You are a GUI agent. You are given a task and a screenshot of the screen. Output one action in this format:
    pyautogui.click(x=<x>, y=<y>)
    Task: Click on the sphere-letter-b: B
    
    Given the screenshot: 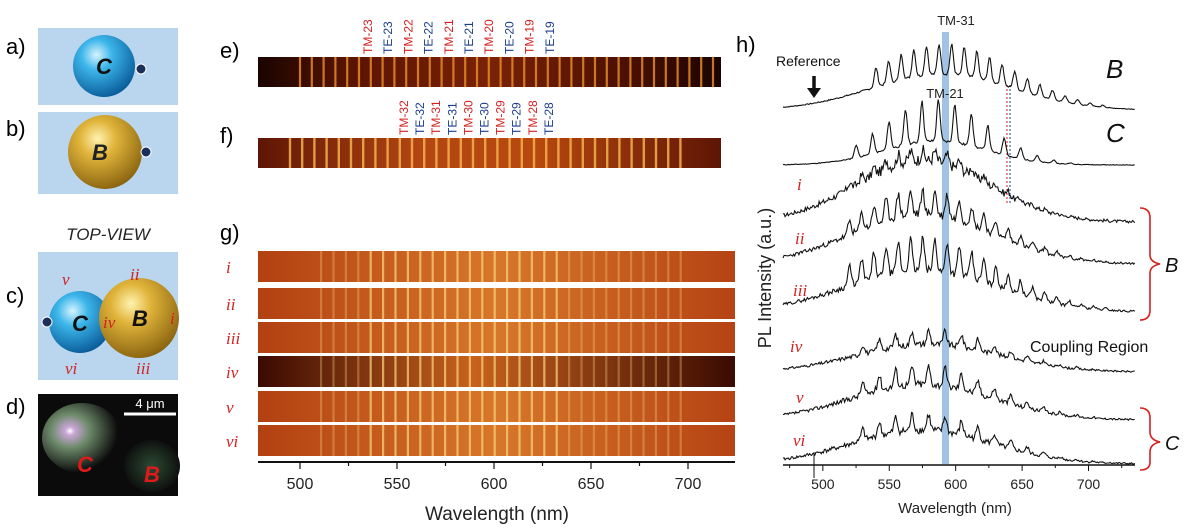 What is the action you would take?
    pyautogui.click(x=100, y=152)
    